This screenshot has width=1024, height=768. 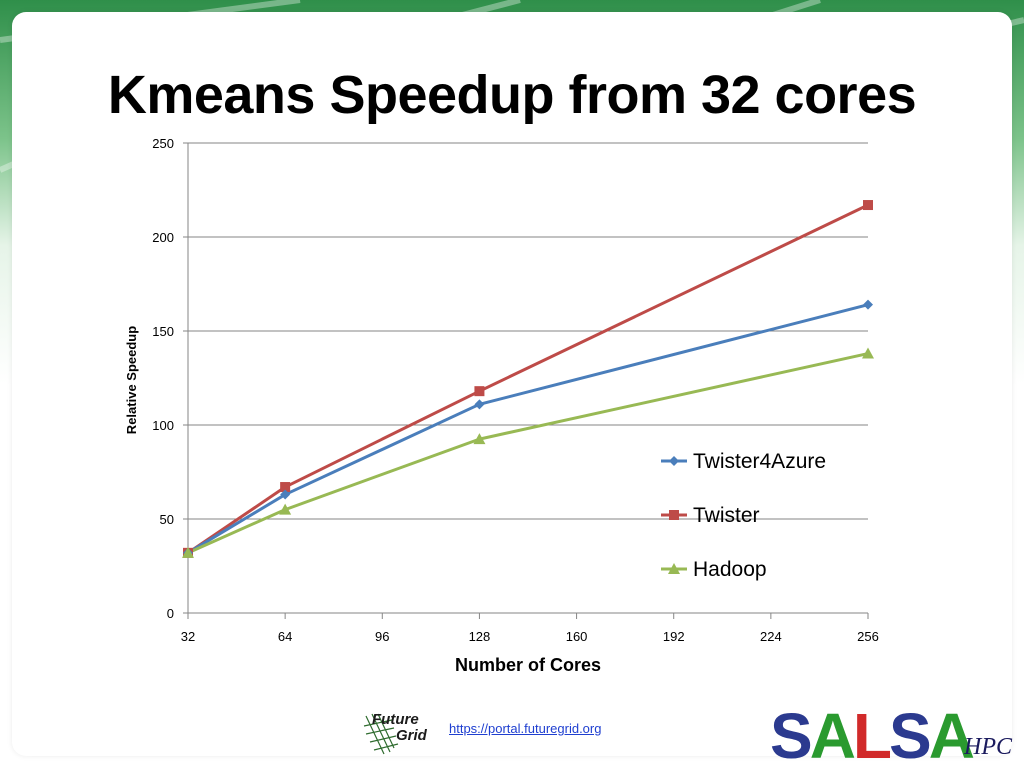 What do you see at coordinates (674, 515) in the screenshot?
I see `legend-marker-twister` at bounding box center [674, 515].